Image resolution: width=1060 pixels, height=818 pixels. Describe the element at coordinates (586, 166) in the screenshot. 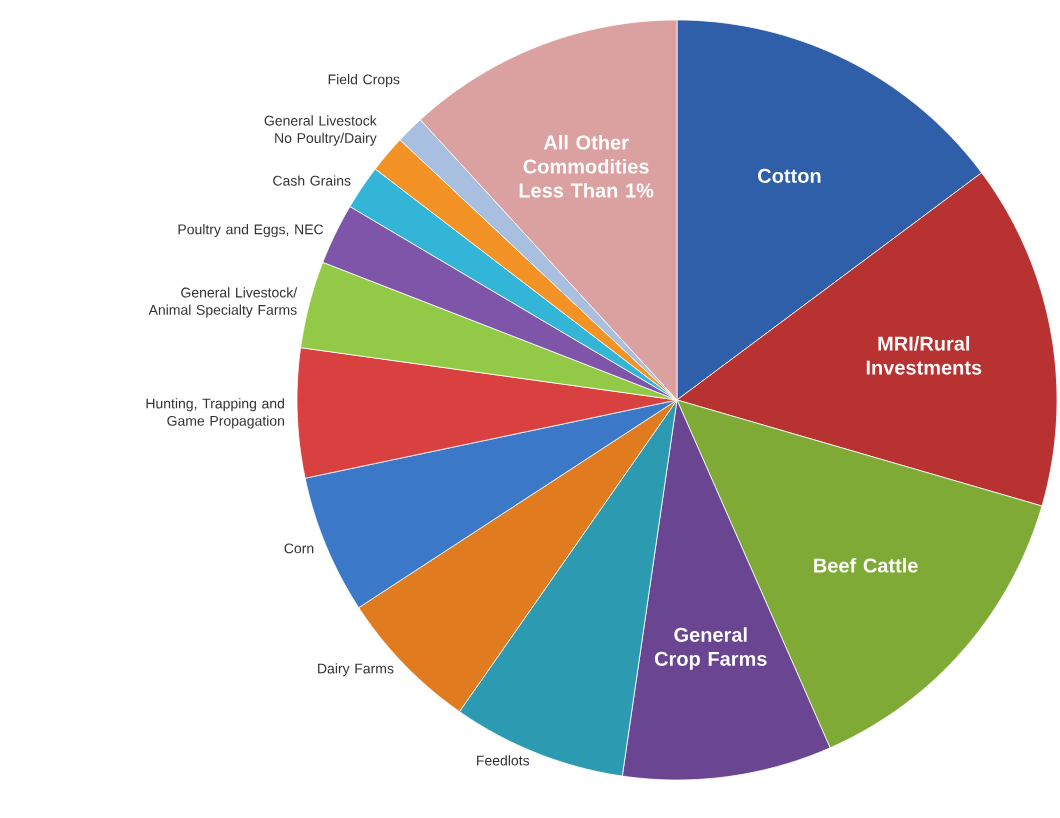

I see `slice-label: All Other Commodities Less Than 1%` at that location.